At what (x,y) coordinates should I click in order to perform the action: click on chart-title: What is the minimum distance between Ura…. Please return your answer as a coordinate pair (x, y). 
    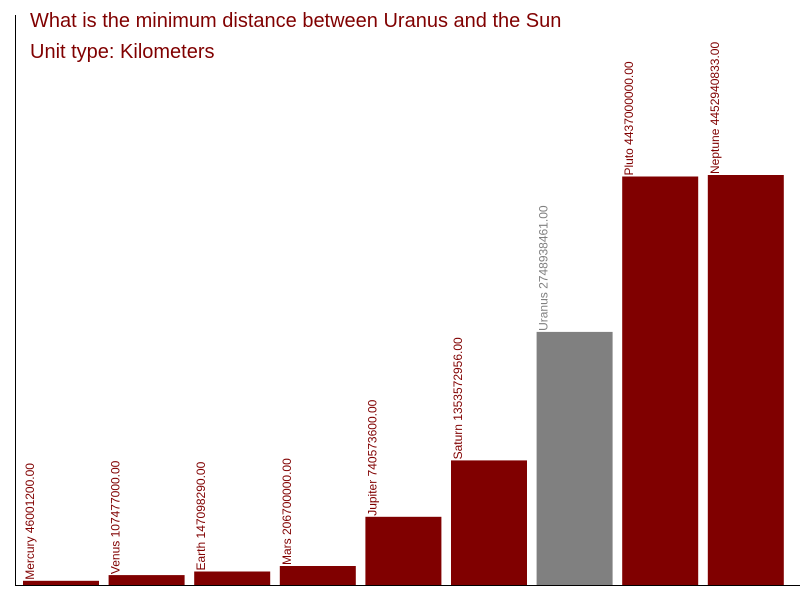
    Looking at the image, I should click on (296, 21).